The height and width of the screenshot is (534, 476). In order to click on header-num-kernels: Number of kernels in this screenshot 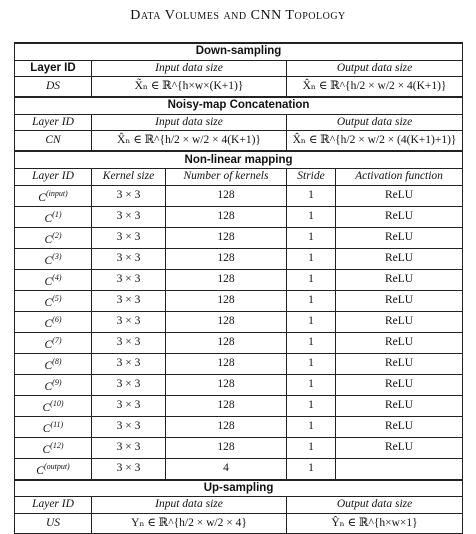, I will do `click(226, 176)`.